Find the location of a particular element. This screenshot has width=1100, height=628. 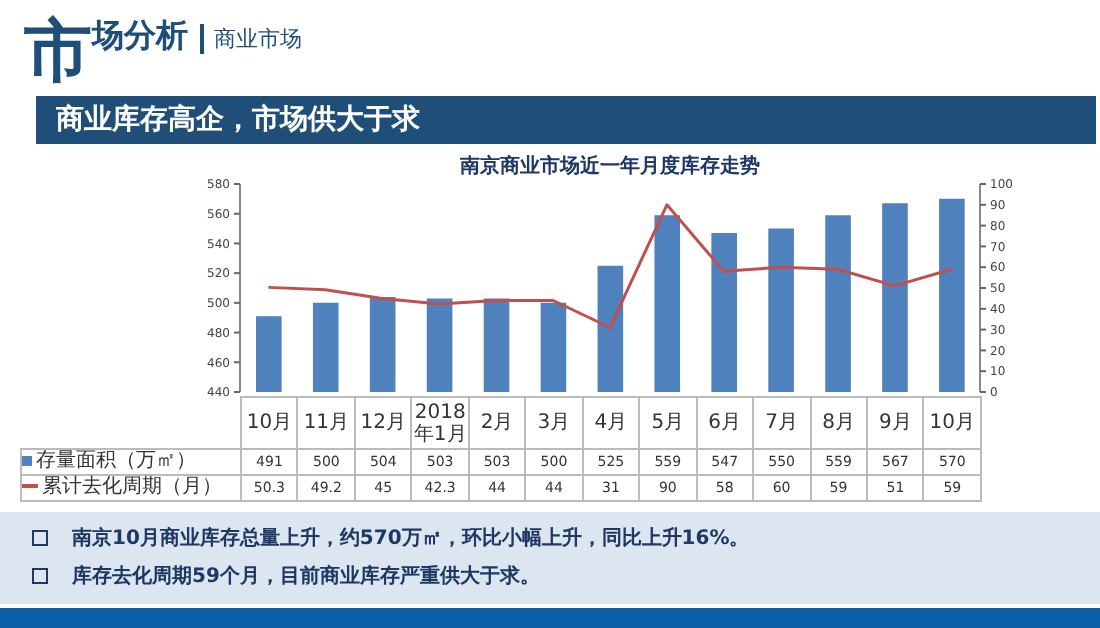

x-tick-label: 7月 is located at coordinates (782, 423).